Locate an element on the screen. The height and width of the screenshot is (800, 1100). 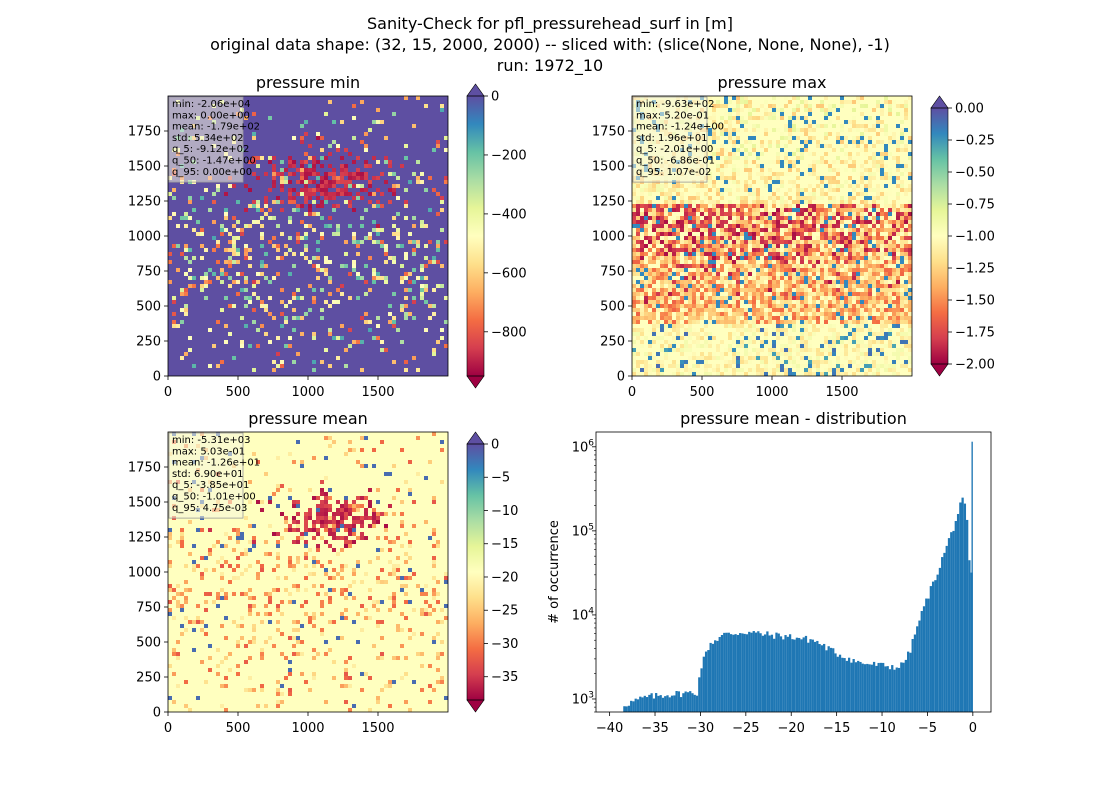
colorbar-tick-label: −1.50 is located at coordinates (975, 301).